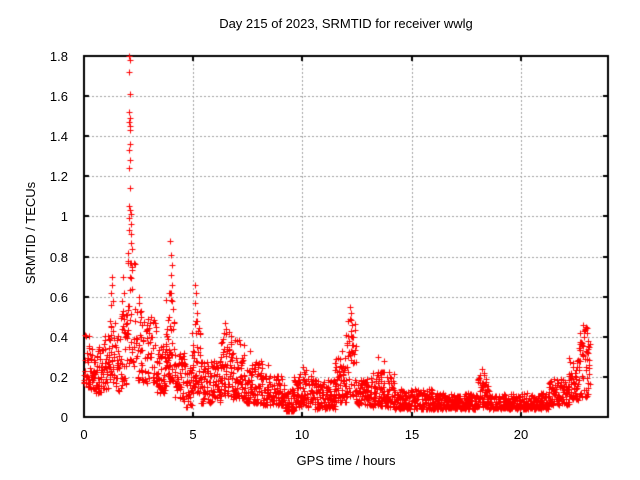 The image size is (640, 480). What do you see at coordinates (58, 176) in the screenshot?
I see `y-tick-label: 1.2` at bounding box center [58, 176].